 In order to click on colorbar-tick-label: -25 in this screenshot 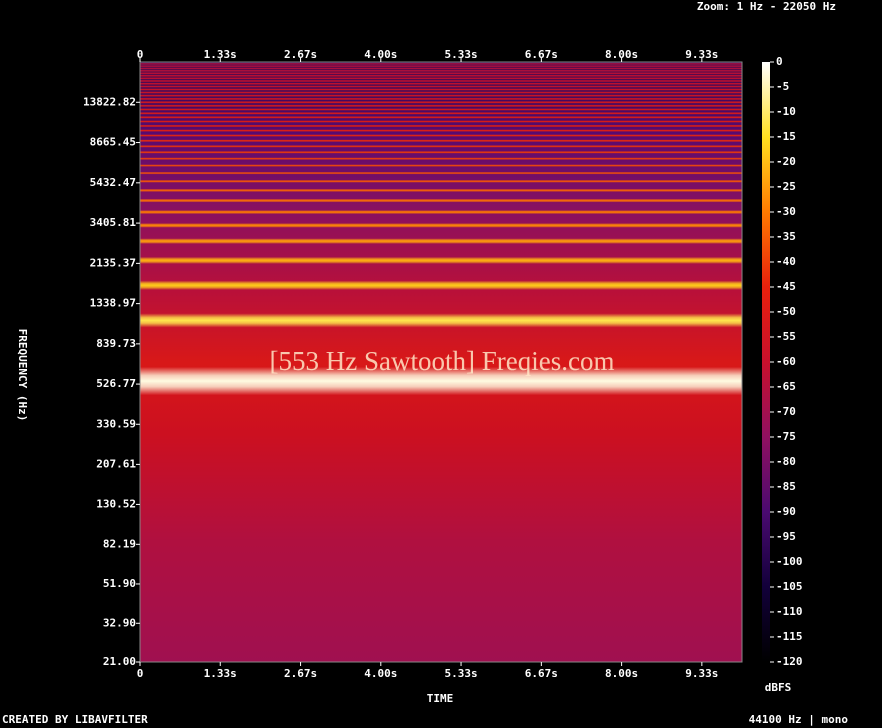, I will do `click(786, 186)`.